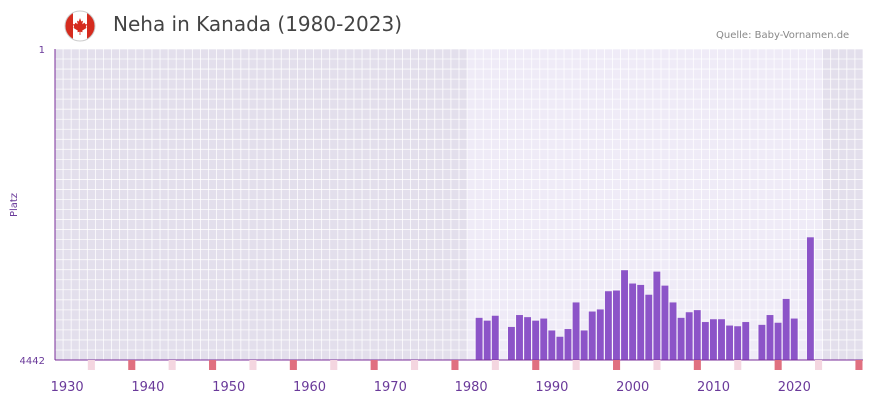 The width and height of the screenshot is (873, 402). I want to click on bars, so click(644, 298).